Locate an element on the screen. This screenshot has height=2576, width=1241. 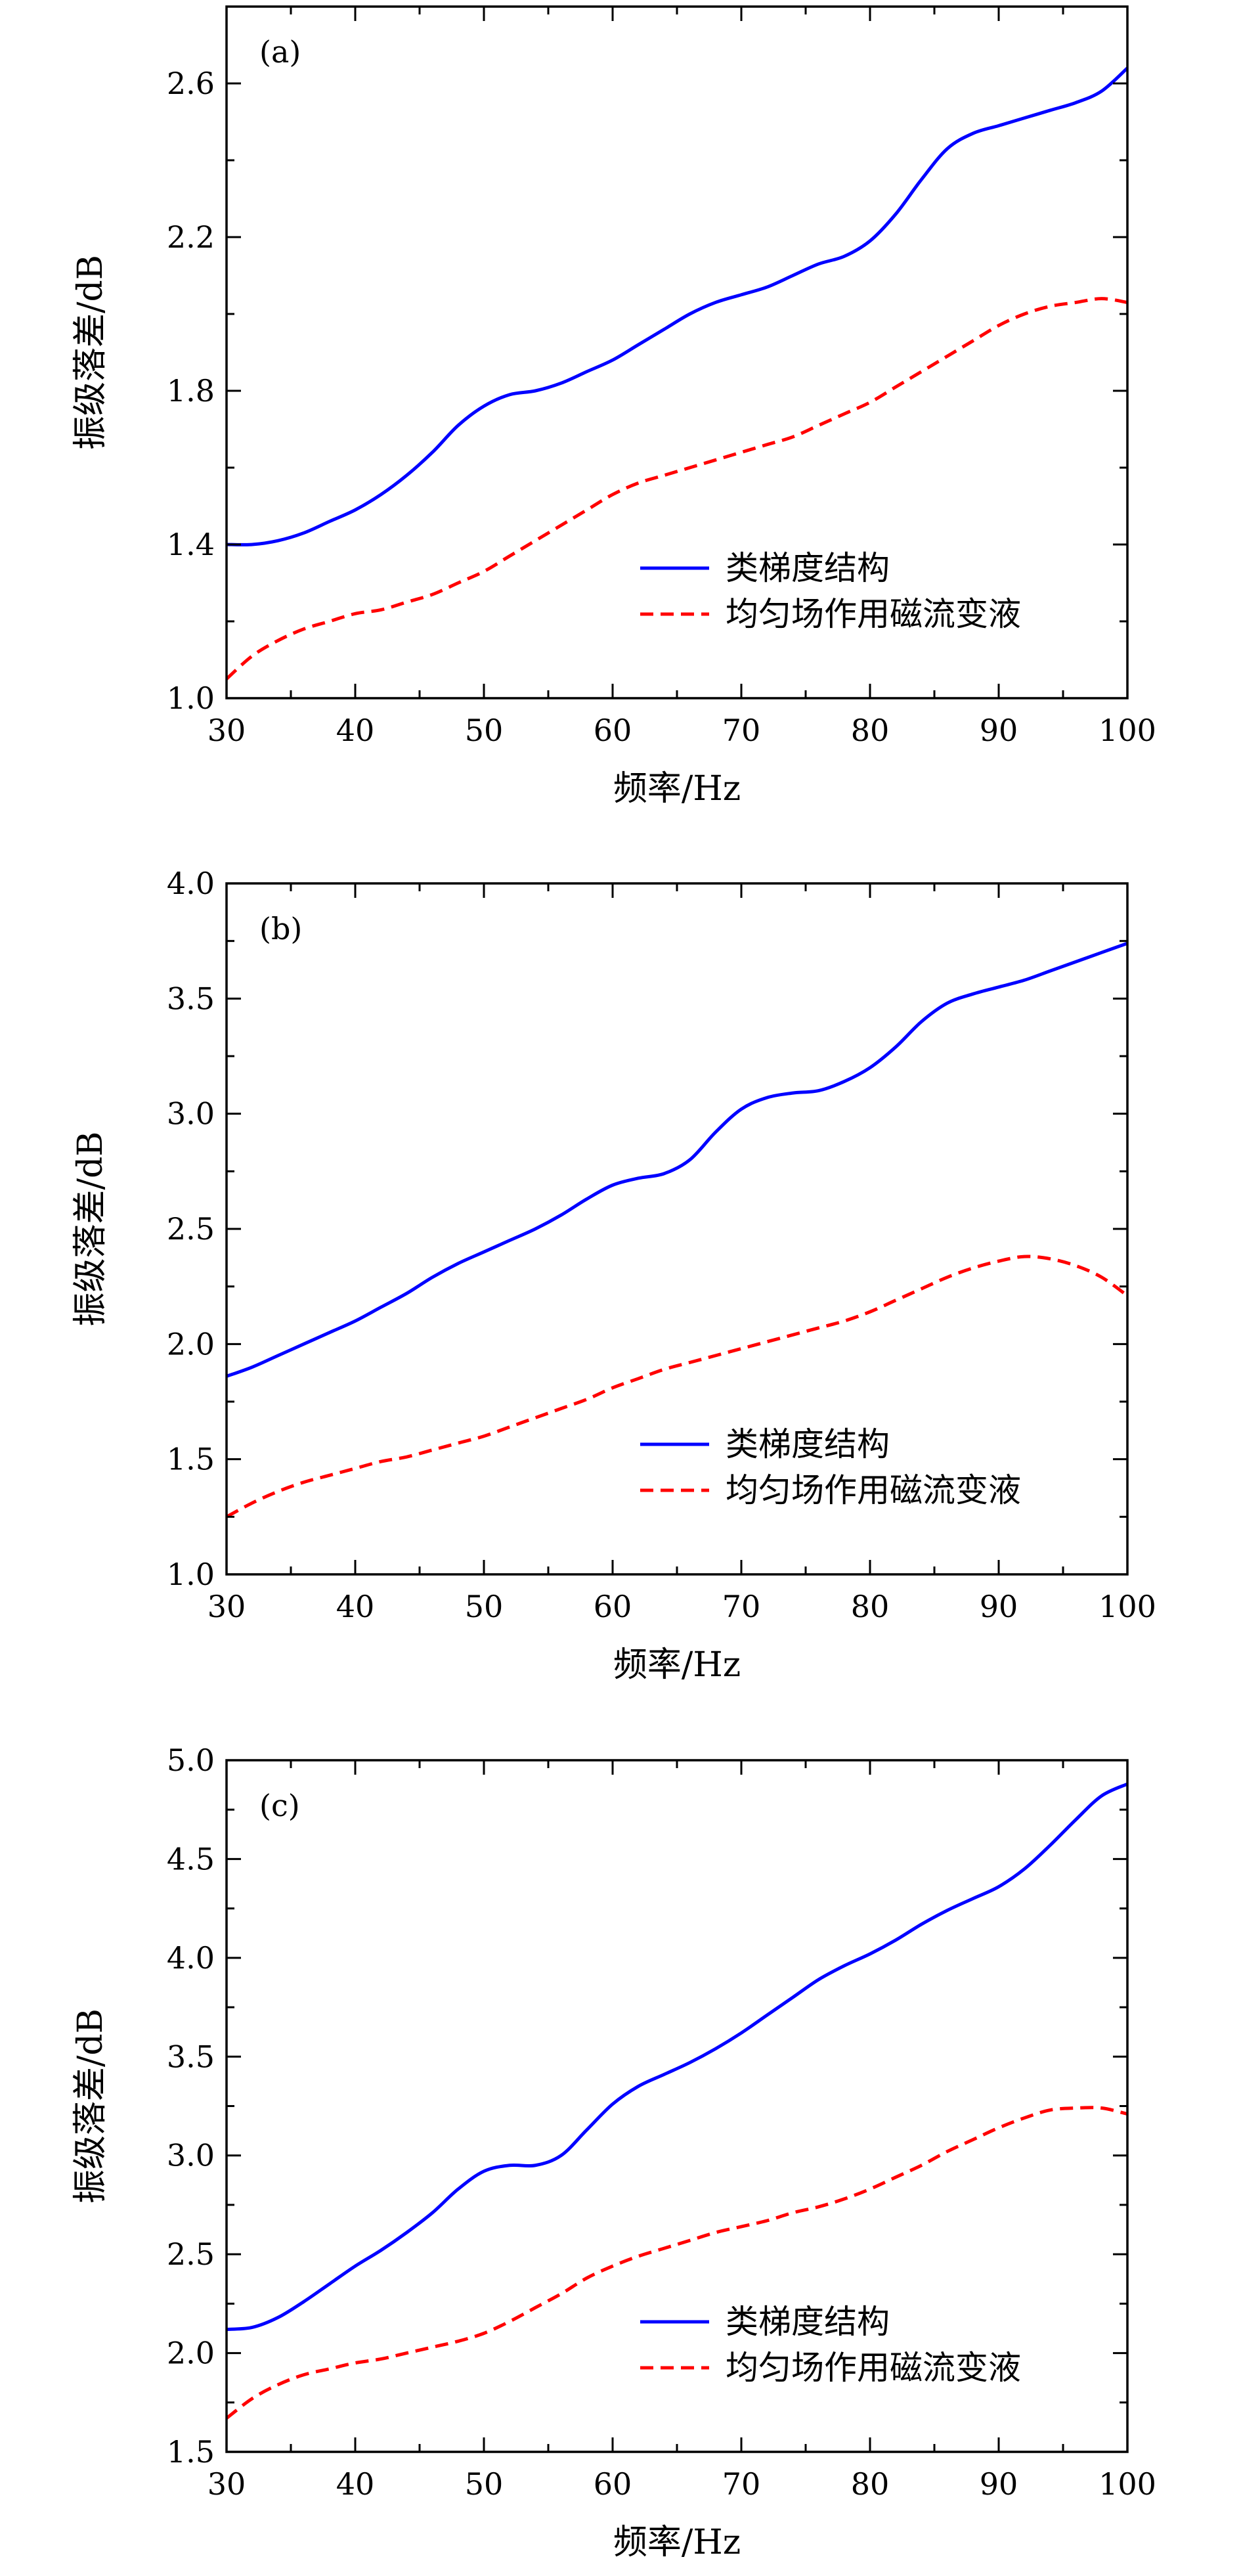
y-tick-label: 4.5 is located at coordinates (191, 1859).